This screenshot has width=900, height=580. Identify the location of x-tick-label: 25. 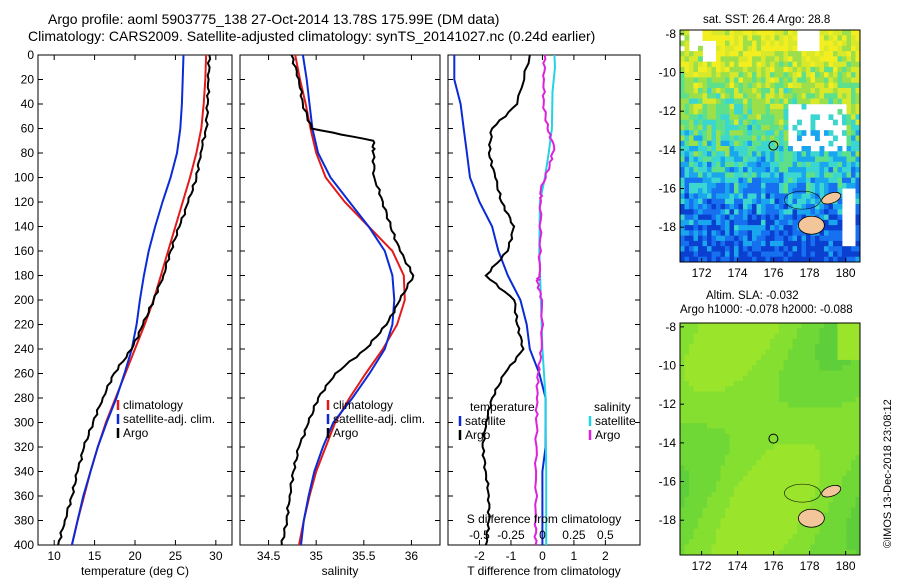
(176, 556).